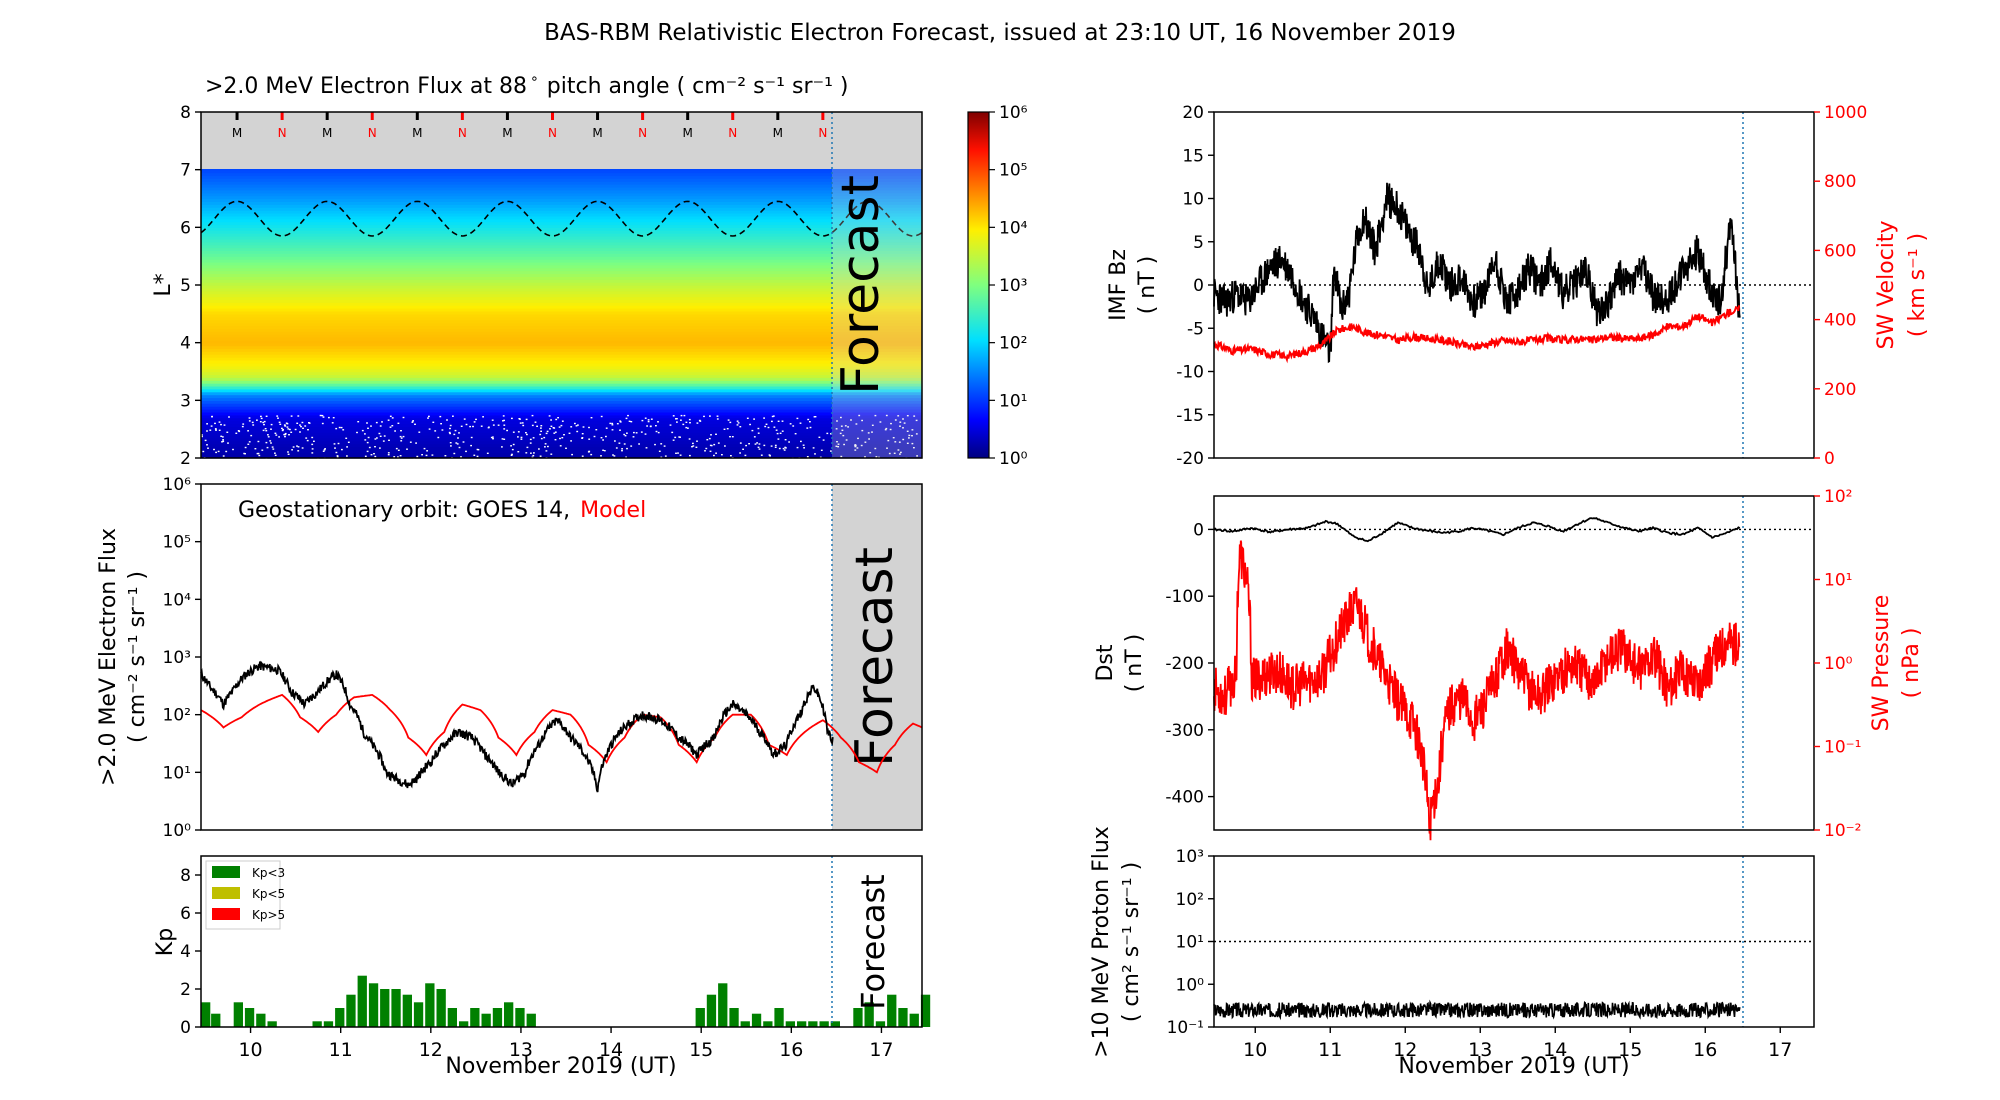  Describe the element at coordinates (1195, 286) in the screenshot. I see `imf-left-ticks: -20 -15 -10 -5 0 5 10 15 20` at that location.